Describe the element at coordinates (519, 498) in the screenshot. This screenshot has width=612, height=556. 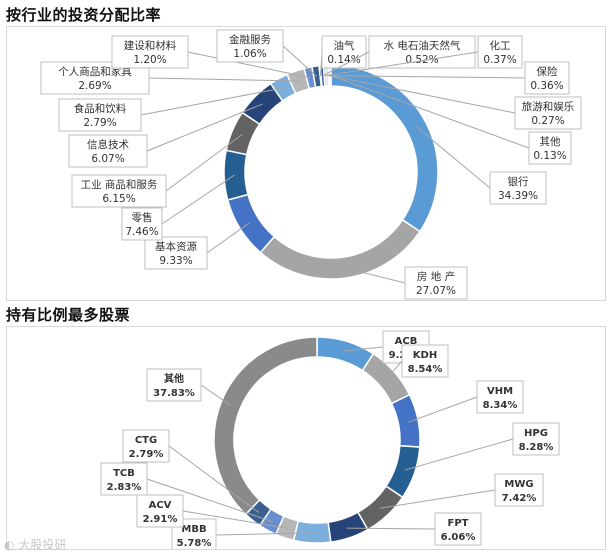
I see `chart2-value-4: 7.42%` at that location.